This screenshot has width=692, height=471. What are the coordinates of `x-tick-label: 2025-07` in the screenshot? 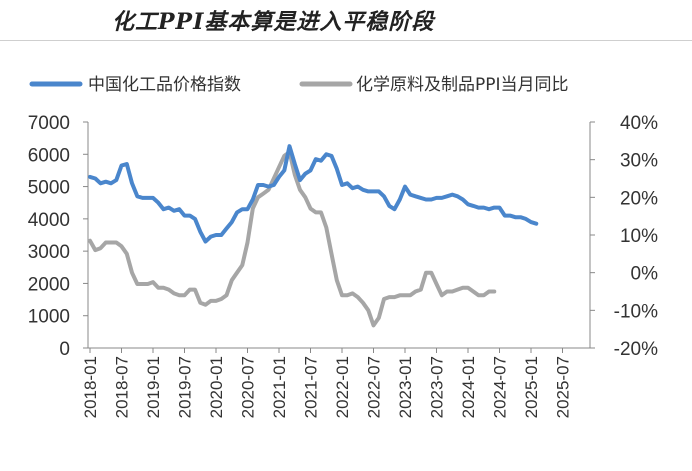 It's located at (563, 387).